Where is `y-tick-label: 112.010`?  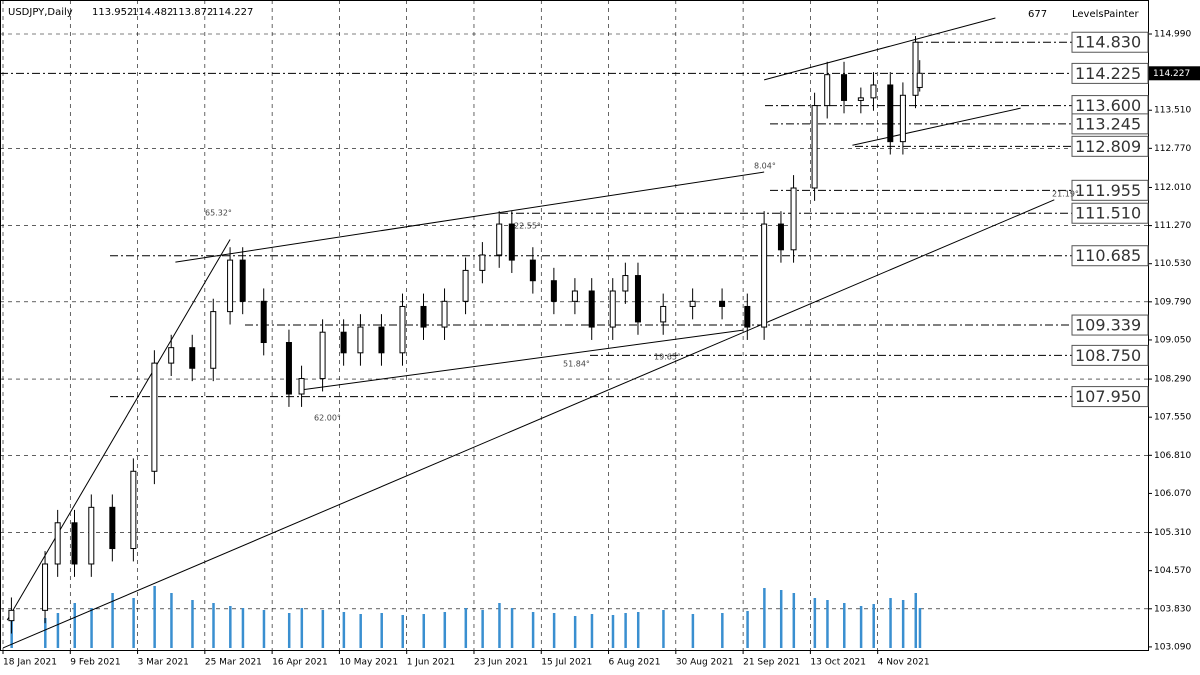
y-tick-label: 112.010 is located at coordinates (1172, 188).